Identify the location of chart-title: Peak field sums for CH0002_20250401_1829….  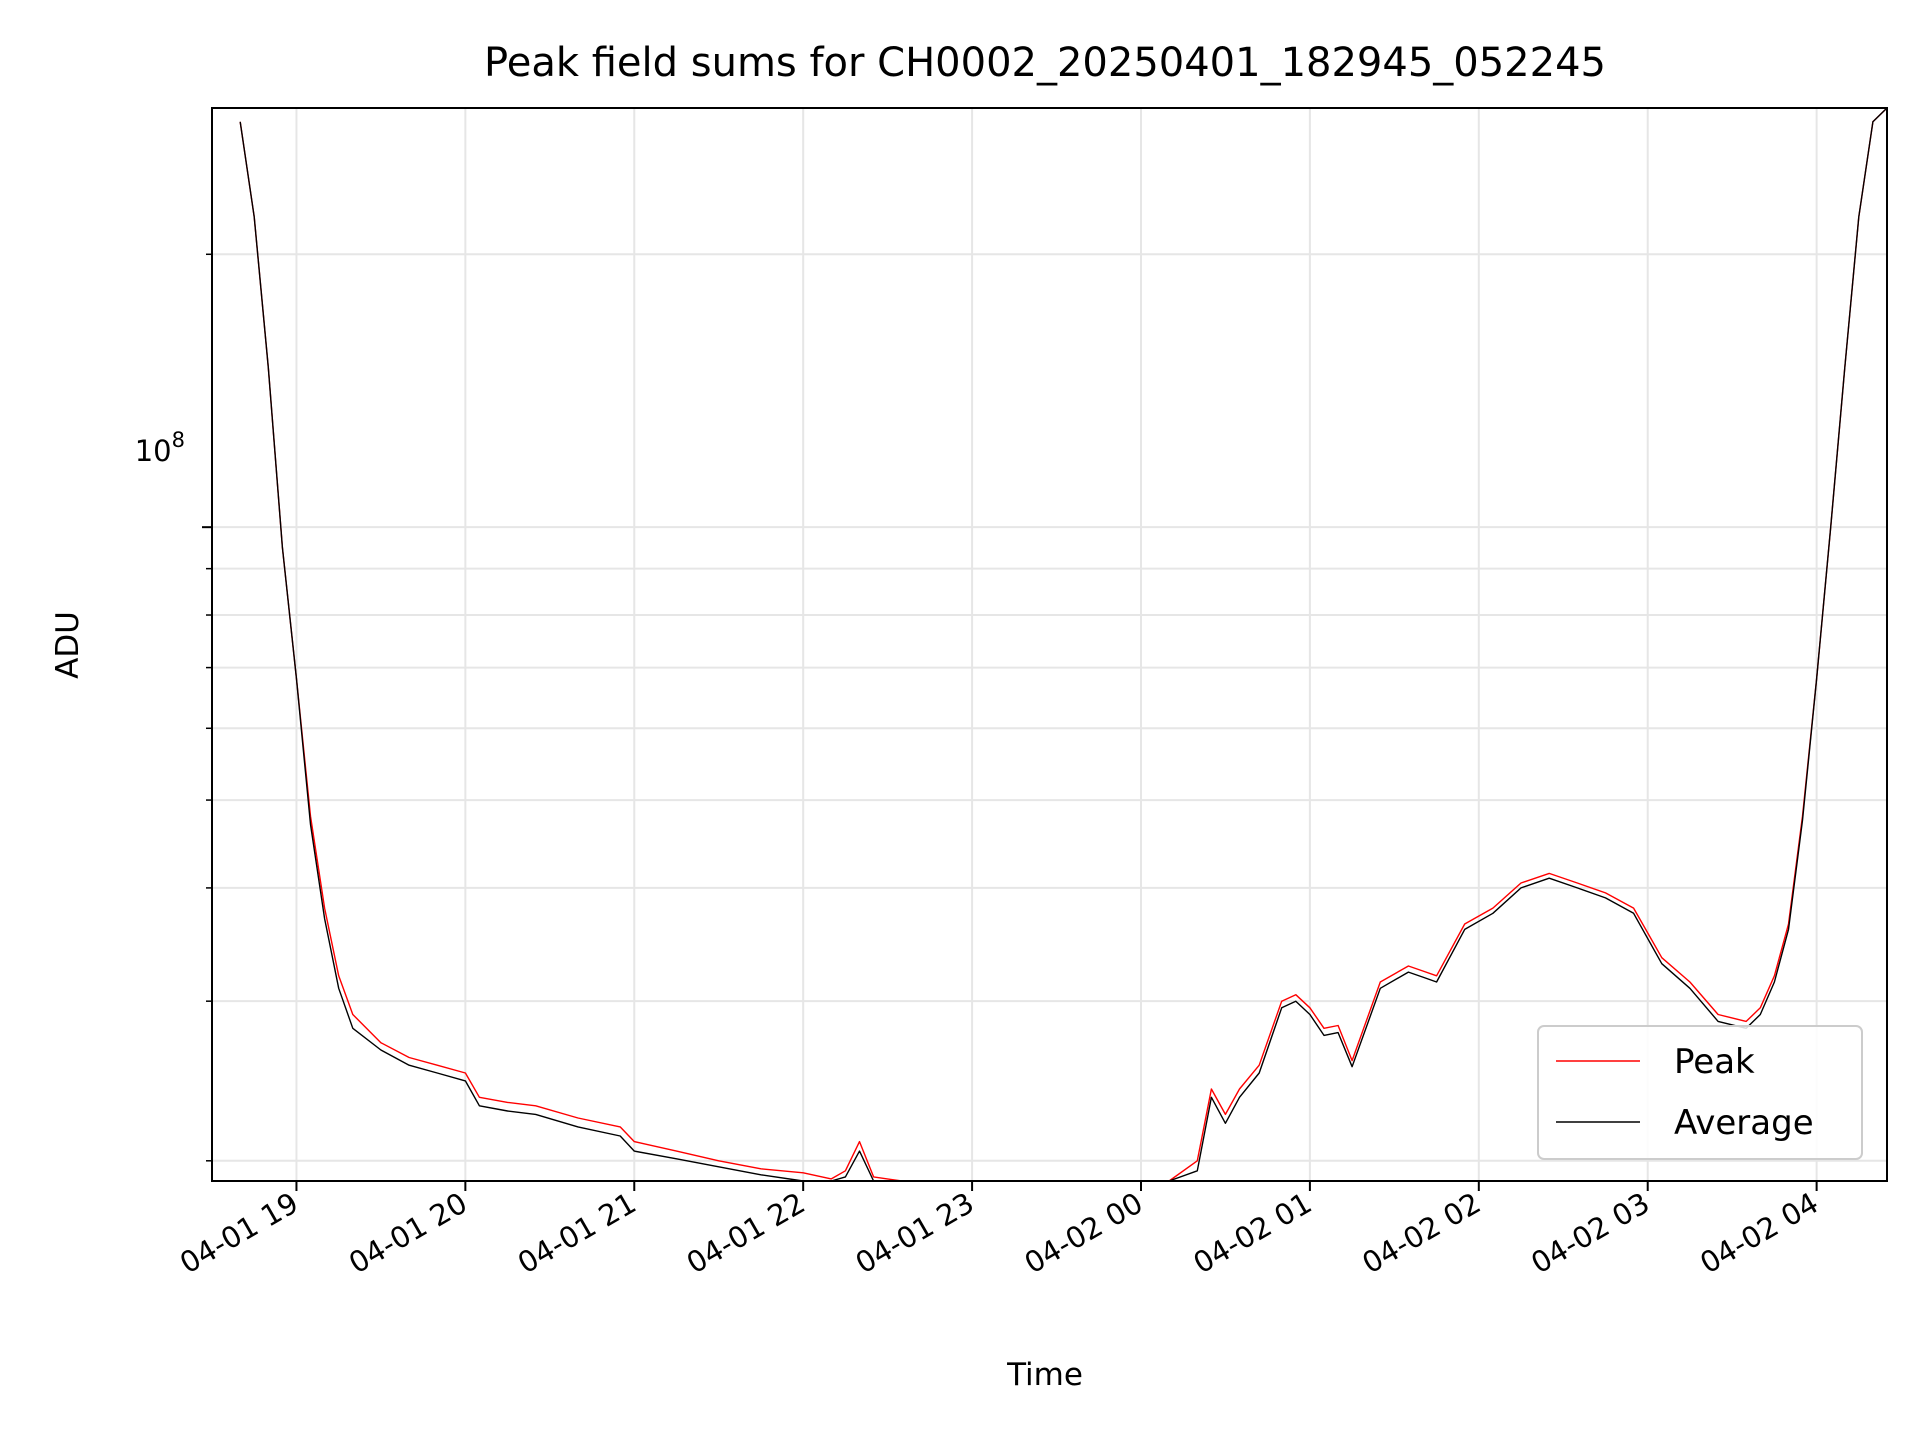
(1045, 63).